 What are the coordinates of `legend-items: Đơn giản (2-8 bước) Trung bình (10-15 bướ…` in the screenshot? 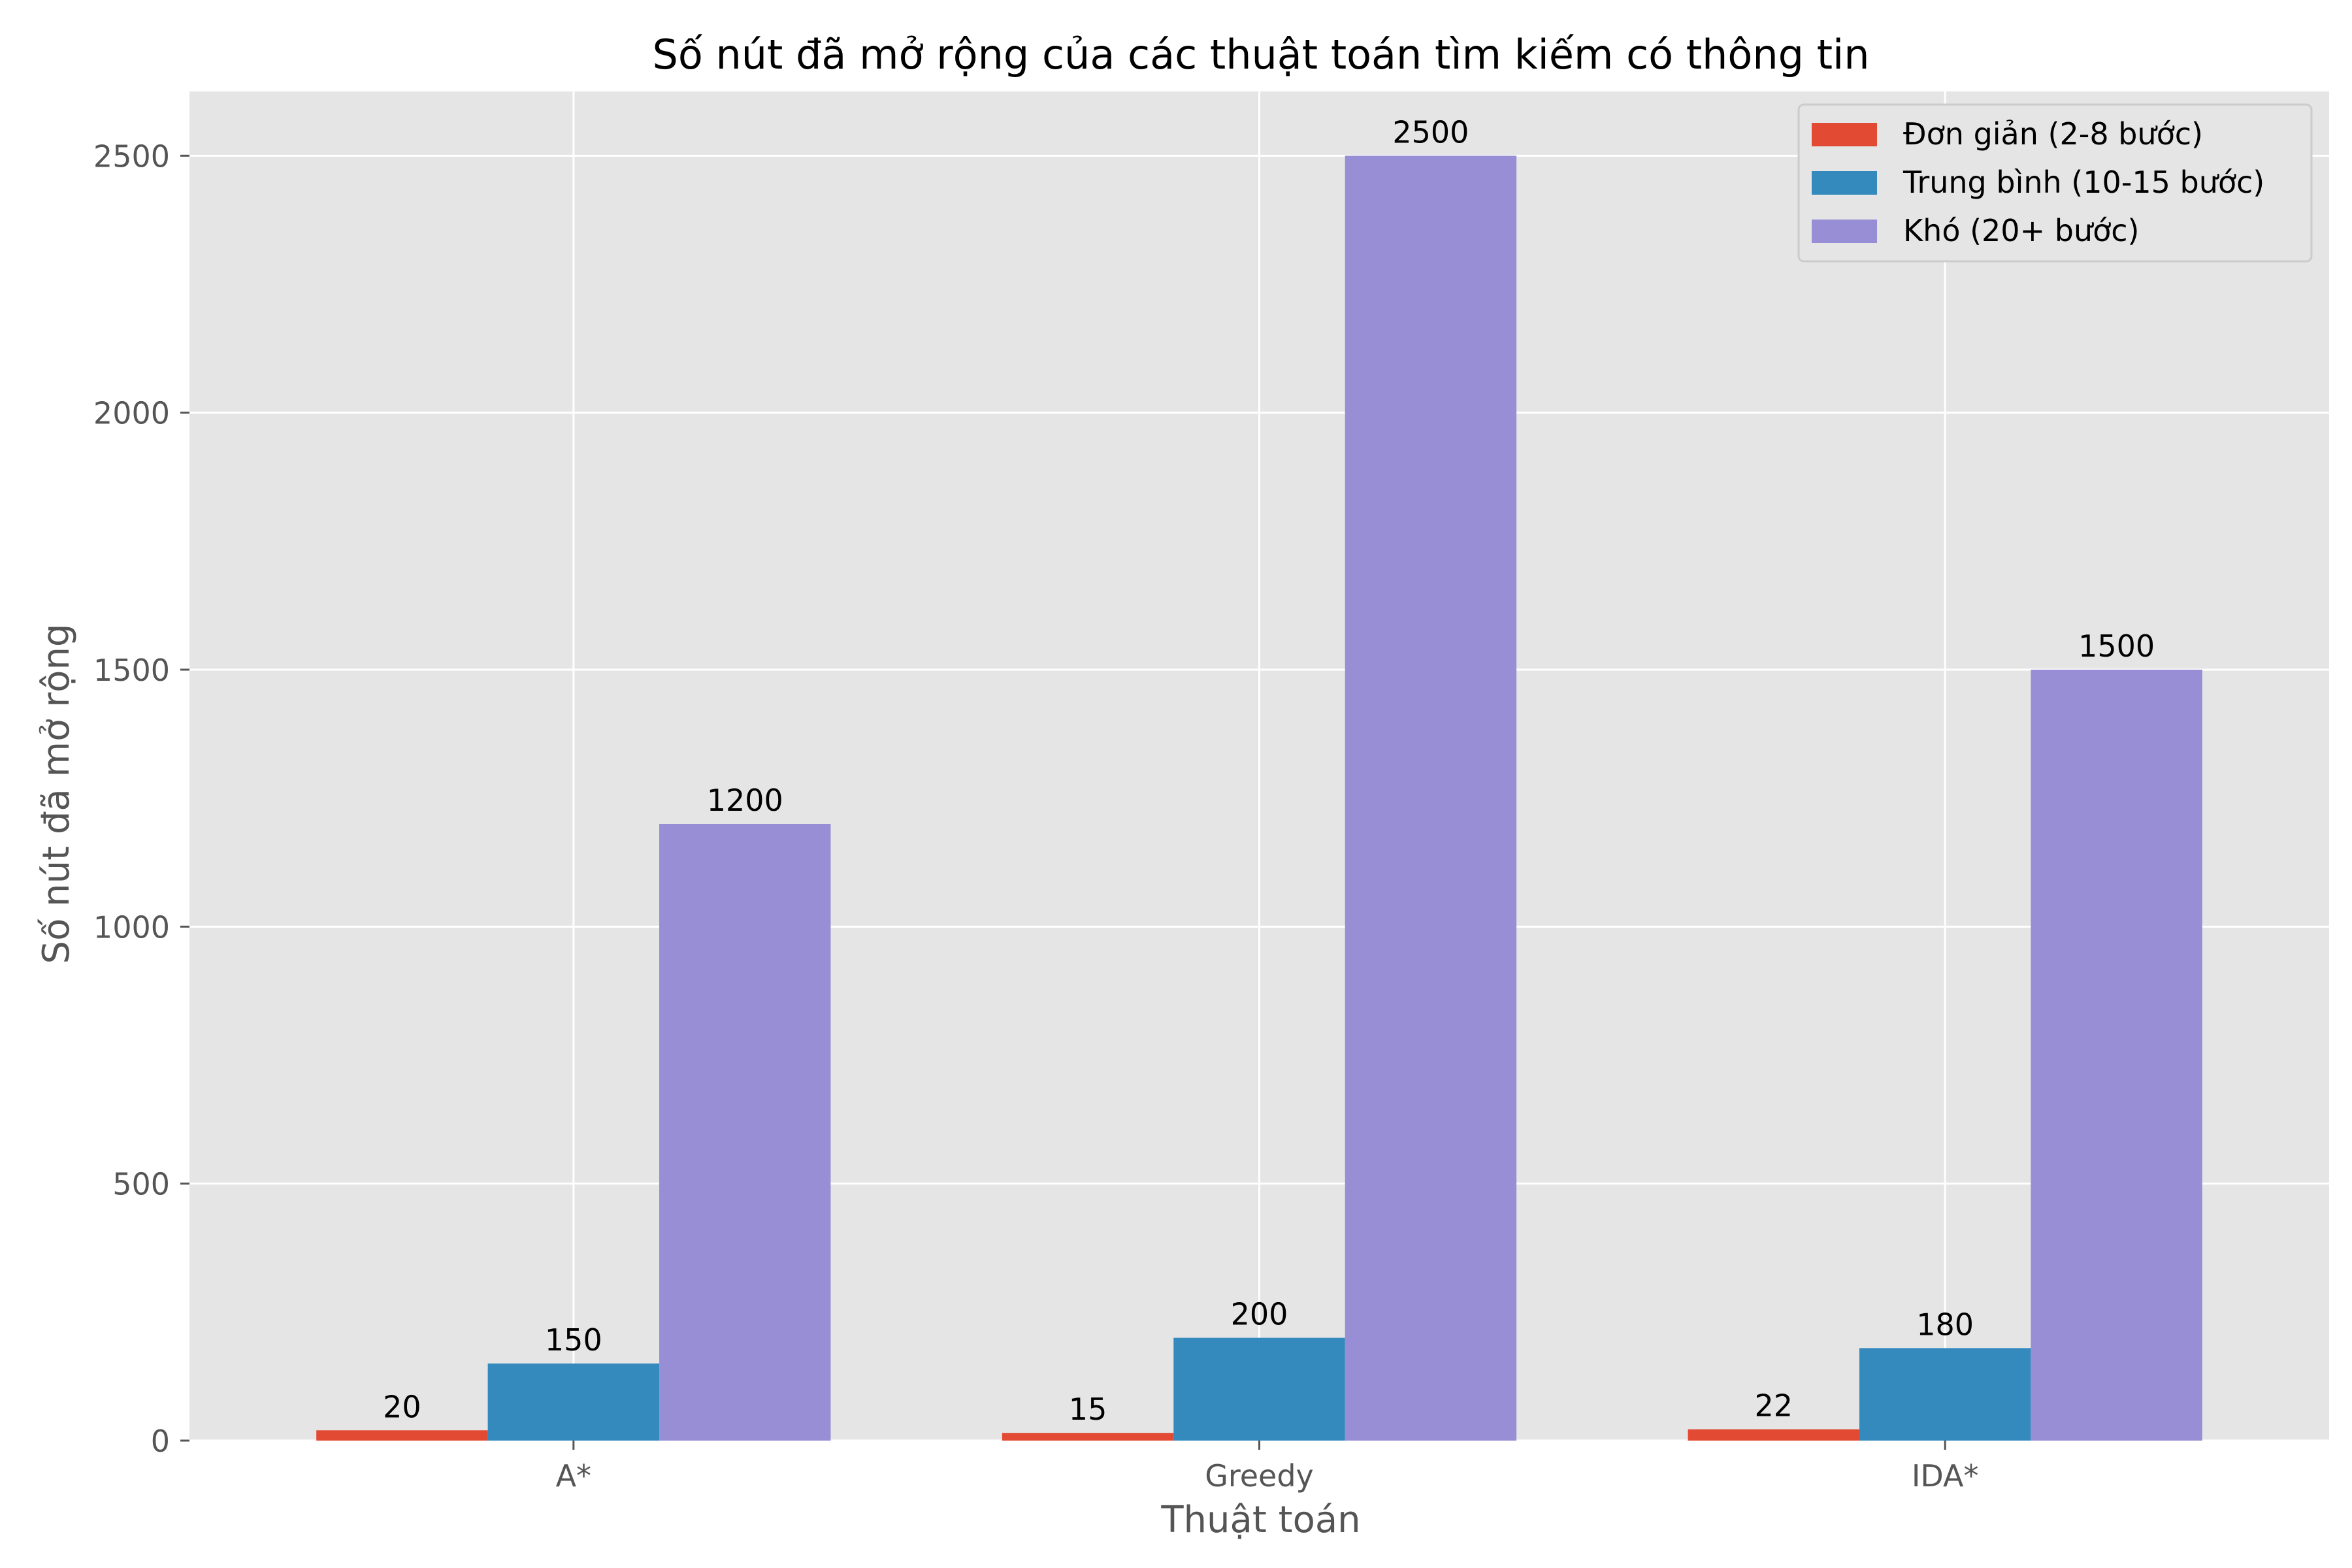 It's located at (2038, 182).